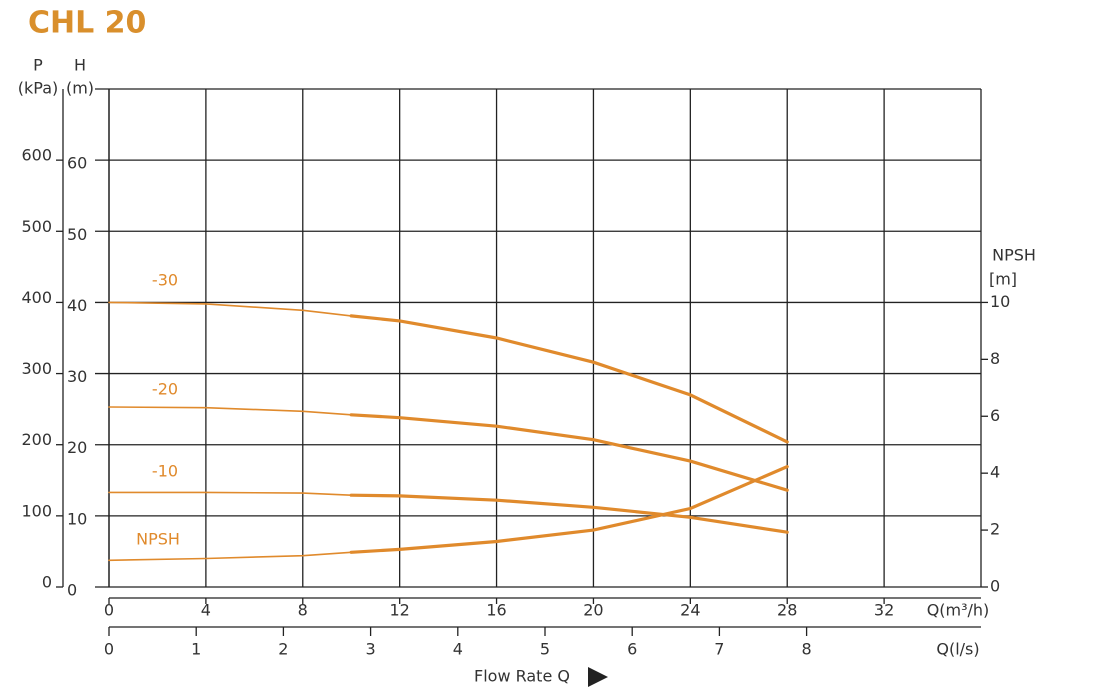 The height and width of the screenshot is (698, 1100). What do you see at coordinates (196, 649) in the screenshot?
I see `x2-tick-label: 1` at bounding box center [196, 649].